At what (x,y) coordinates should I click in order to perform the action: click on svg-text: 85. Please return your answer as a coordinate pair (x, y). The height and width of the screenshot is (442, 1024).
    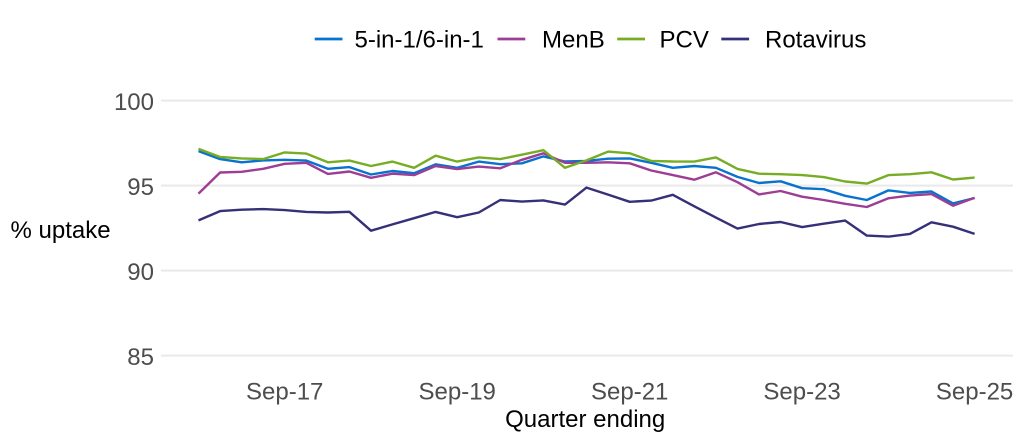
    Looking at the image, I should click on (140, 357).